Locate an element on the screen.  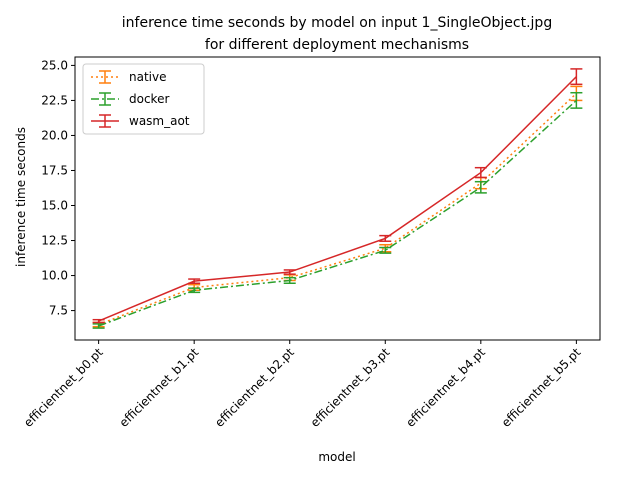
legend-label: wasm_aot is located at coordinates (159, 121).